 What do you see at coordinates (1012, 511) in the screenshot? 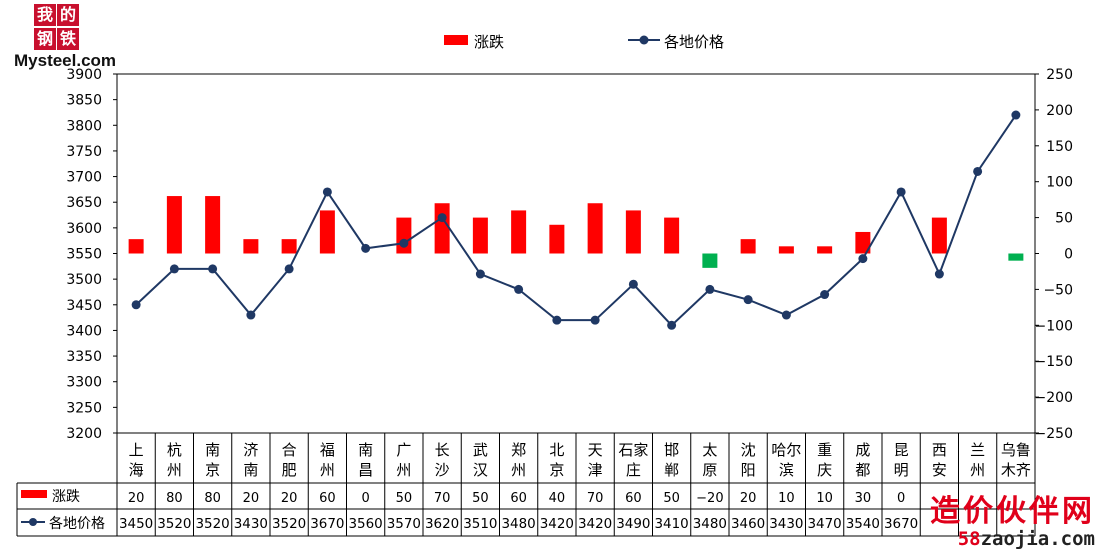
I see `watermark-cn: 造价伙伴网` at bounding box center [1012, 511].